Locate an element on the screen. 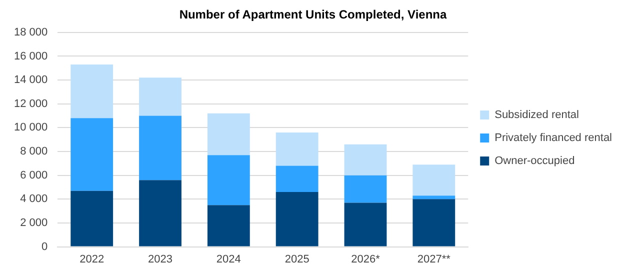 The image size is (630, 276). x-tick-label: 2022 is located at coordinates (92, 259).